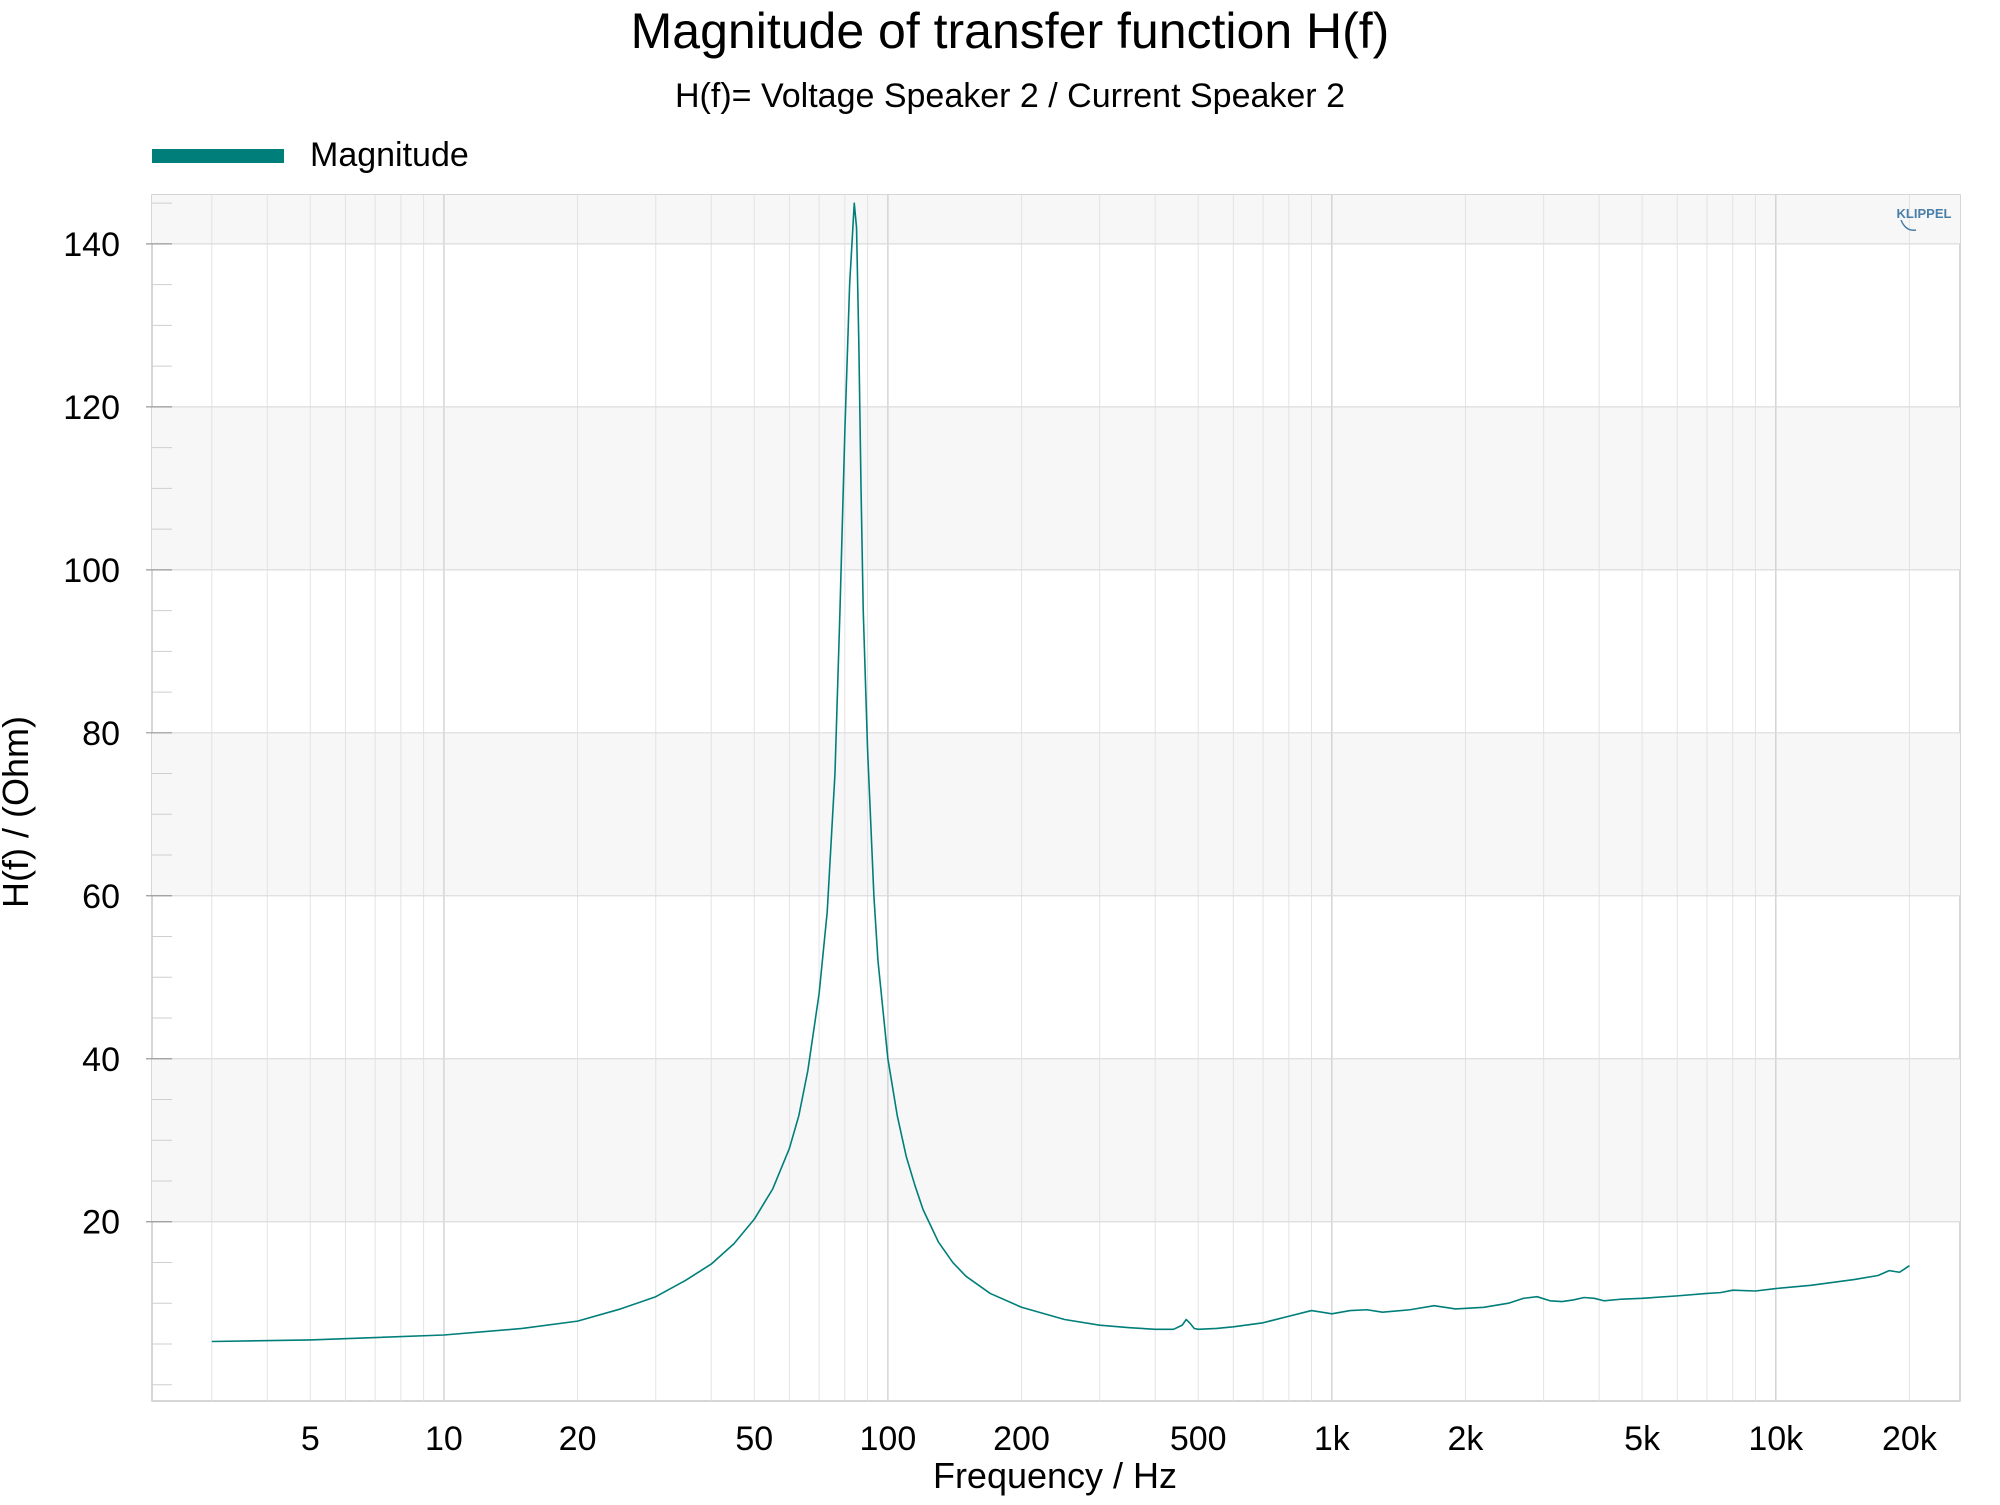 Image resolution: width=2000 pixels, height=1505 pixels. What do you see at coordinates (1119, 1439) in the screenshot?
I see `x-tick-labels: 5 10 20 50 100 200 500 1k 2k 5k 10k 20k` at bounding box center [1119, 1439].